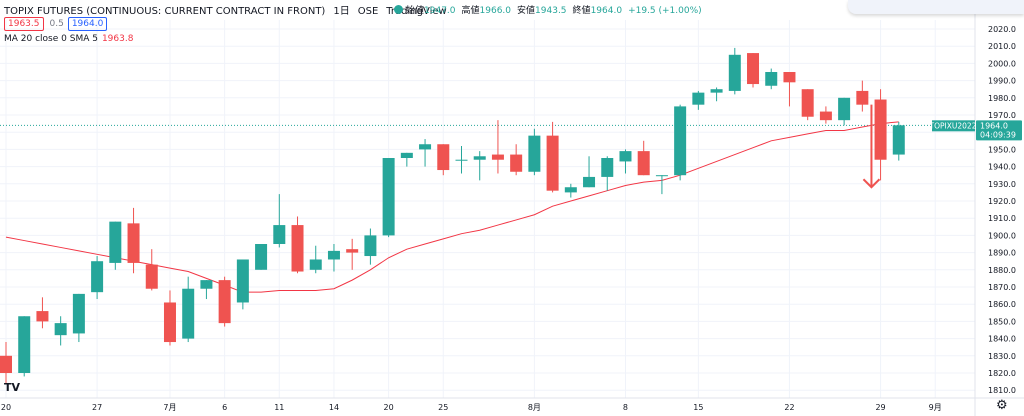  Describe the element at coordinates (1002, 63) in the screenshot. I see `y-axis-tick-label: 2000.0` at that location.